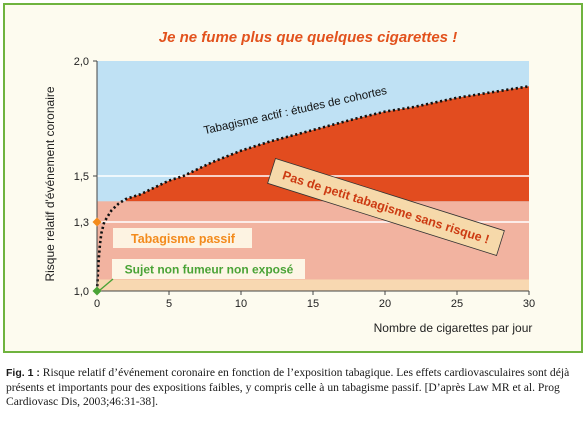 The width and height of the screenshot is (588, 422). Describe the element at coordinates (106, 284) in the screenshot. I see `nonsmoker-pointer` at that location.